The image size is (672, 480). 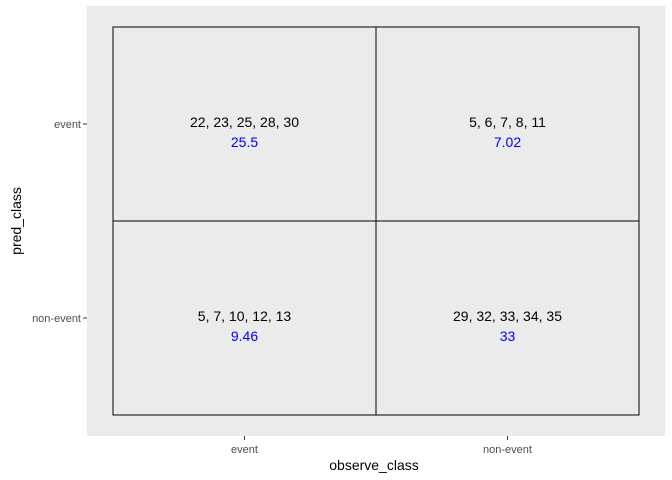 What do you see at coordinates (508, 336) in the screenshot?
I see `cell-stat-text: 33` at bounding box center [508, 336].